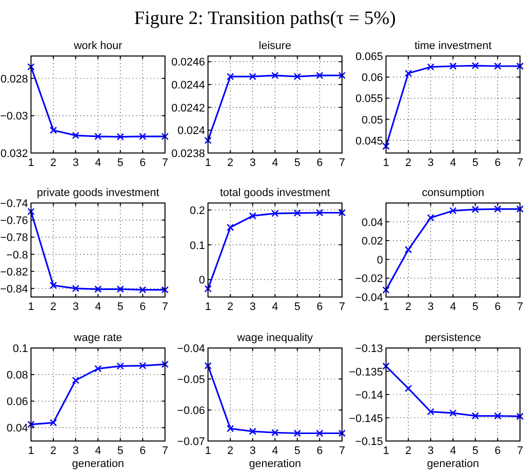 This screenshot has height=476, width=530. What do you see at coordinates (275, 193) in the screenshot?
I see `chart-title: total goods investment` at bounding box center [275, 193].